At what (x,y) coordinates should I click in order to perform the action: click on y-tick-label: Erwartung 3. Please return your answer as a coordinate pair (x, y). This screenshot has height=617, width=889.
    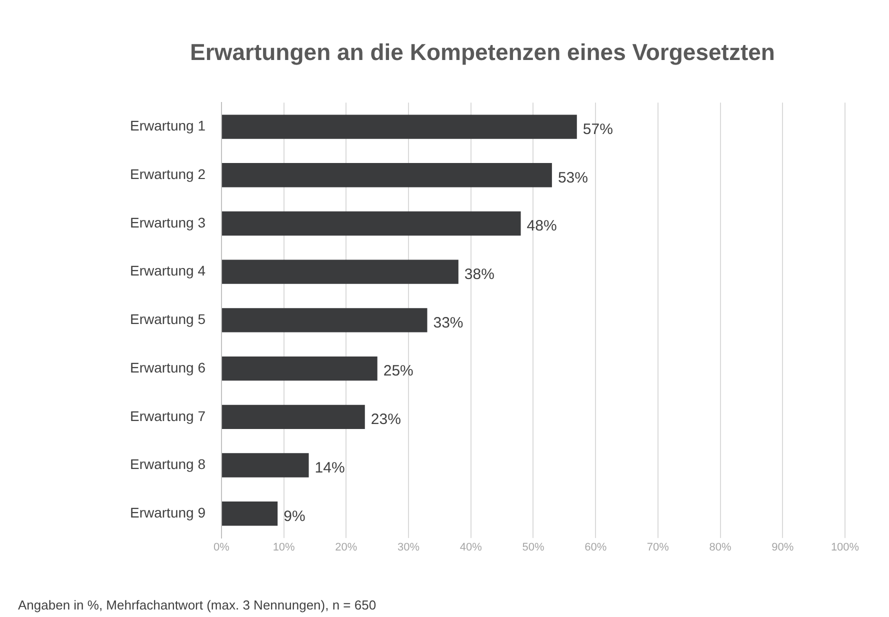
    Looking at the image, I should click on (168, 222).